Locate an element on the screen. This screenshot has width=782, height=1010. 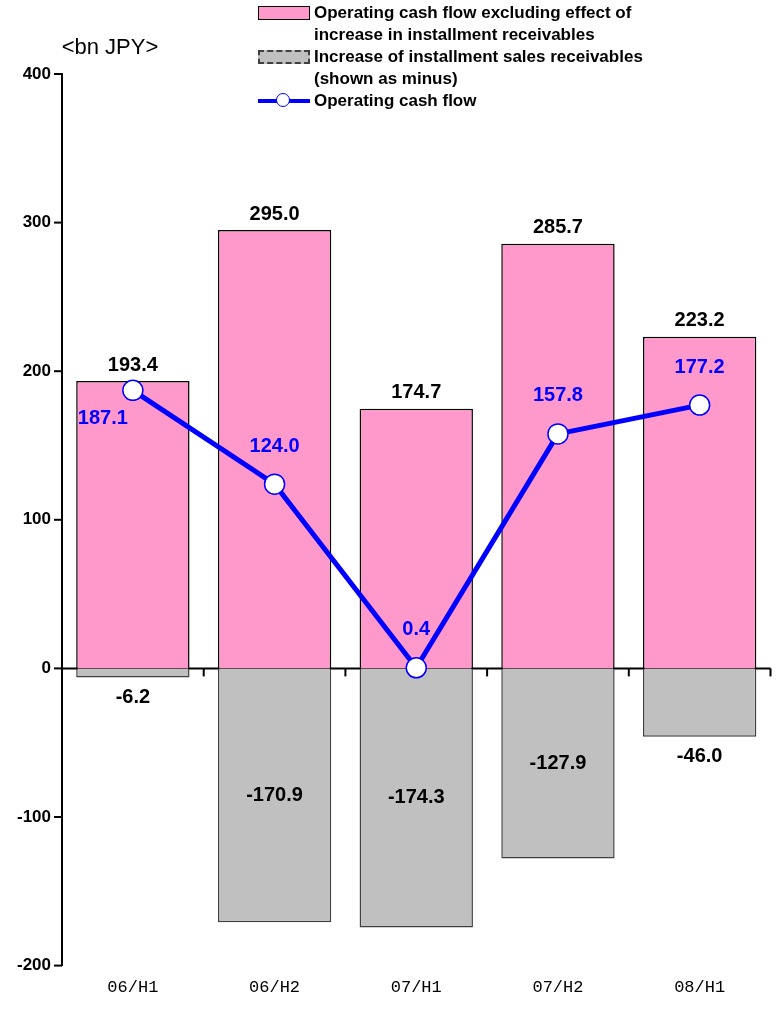
x-tick-label: 07/H1 is located at coordinates (416, 988).